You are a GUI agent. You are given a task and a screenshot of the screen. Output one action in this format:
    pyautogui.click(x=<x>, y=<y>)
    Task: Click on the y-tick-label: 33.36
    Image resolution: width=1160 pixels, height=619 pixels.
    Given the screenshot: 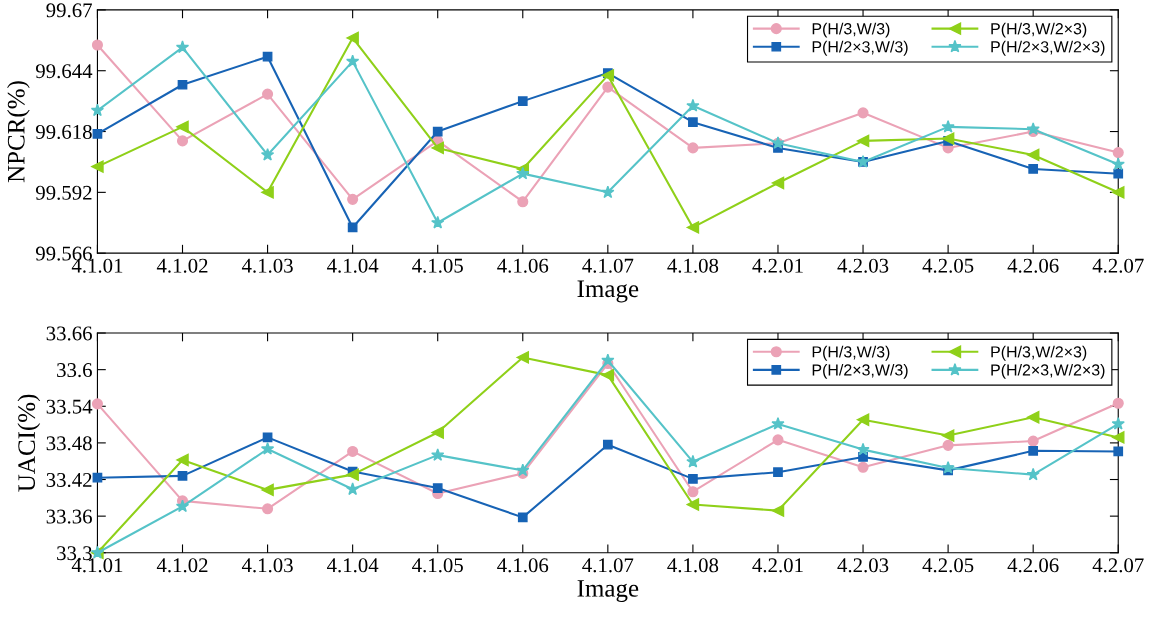 What is the action you would take?
    pyautogui.click(x=69, y=516)
    